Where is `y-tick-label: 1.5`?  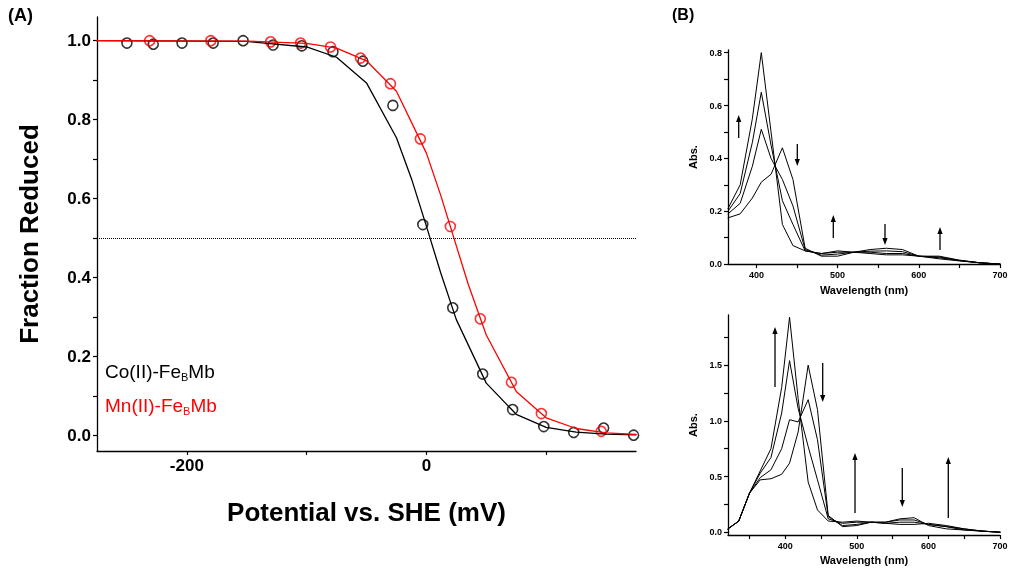 y-tick-label: 1.5 is located at coordinates (715, 365).